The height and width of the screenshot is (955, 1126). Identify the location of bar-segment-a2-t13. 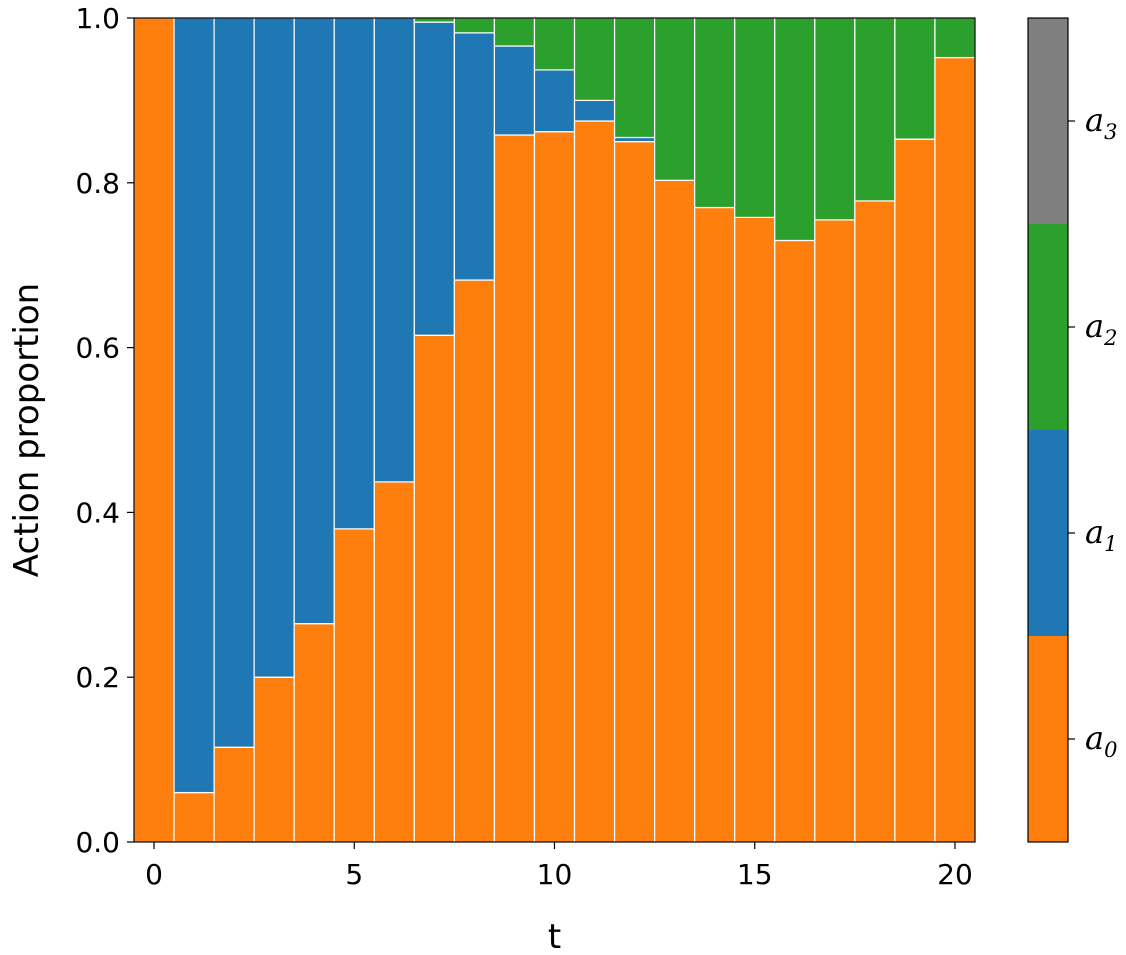
(675, 99).